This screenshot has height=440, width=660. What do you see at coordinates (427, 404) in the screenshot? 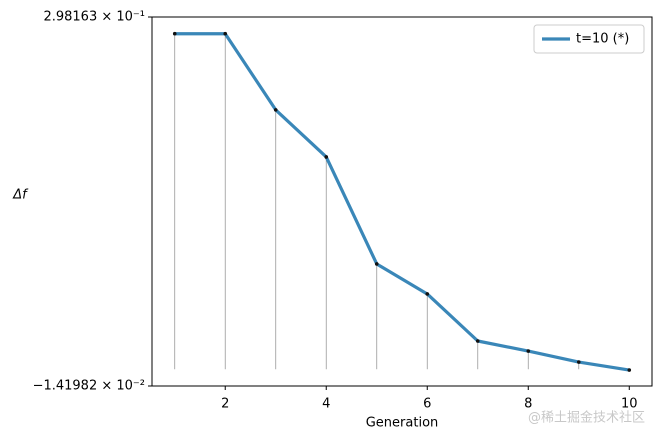
I see `x-tick-label: 6` at bounding box center [427, 404].